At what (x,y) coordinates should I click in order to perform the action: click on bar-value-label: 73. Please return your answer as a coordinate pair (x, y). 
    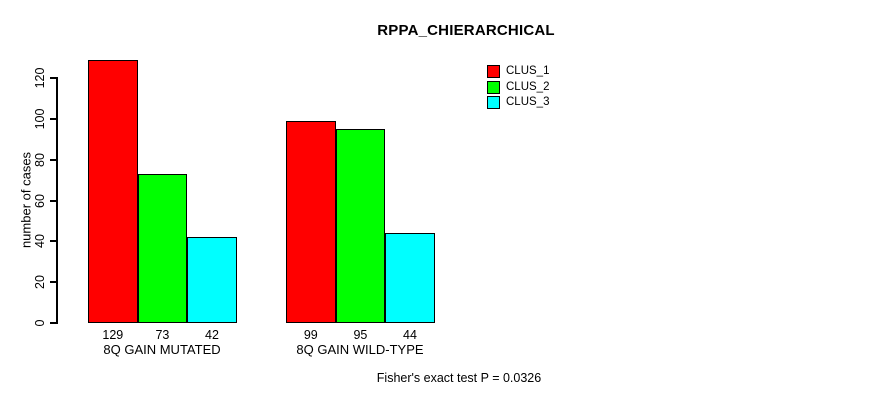
    Looking at the image, I should click on (162, 334).